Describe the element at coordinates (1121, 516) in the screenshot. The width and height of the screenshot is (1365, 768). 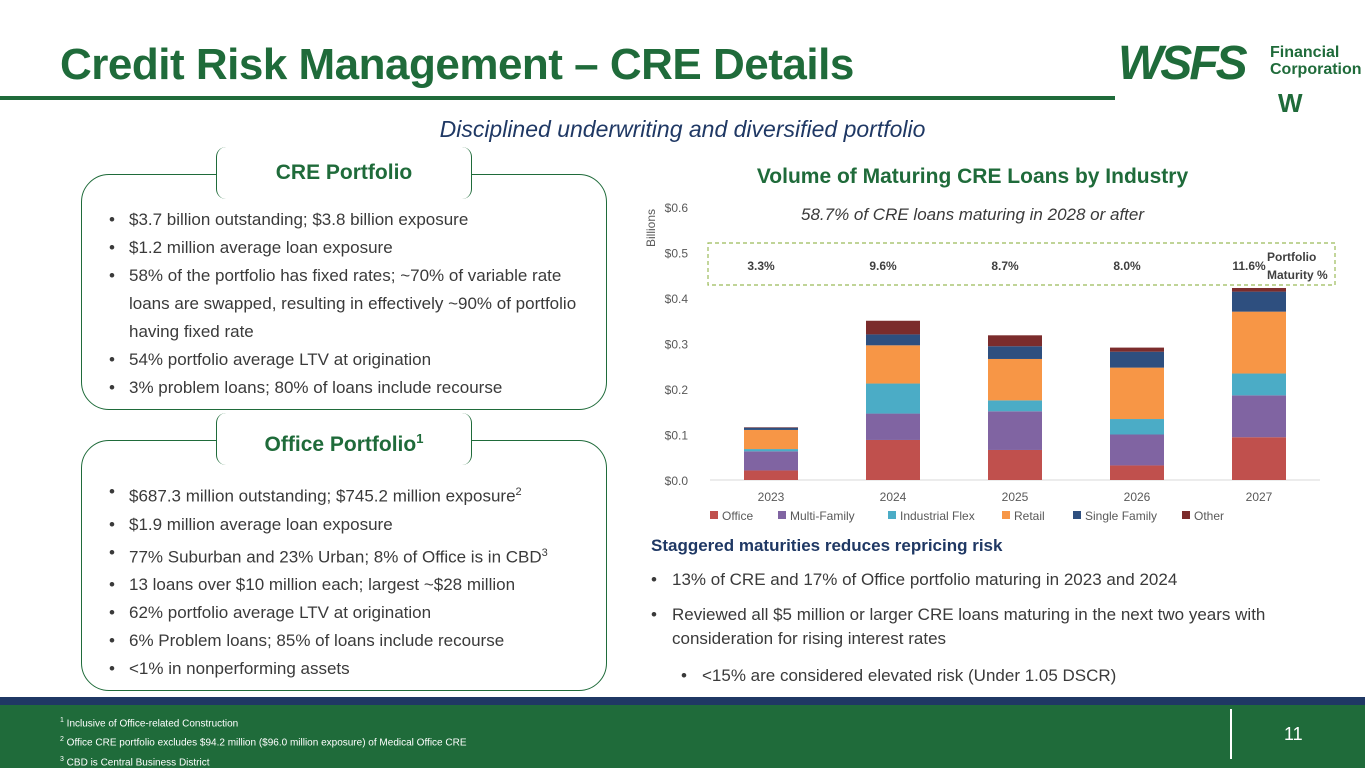
I see `legend-label: Single Family` at that location.